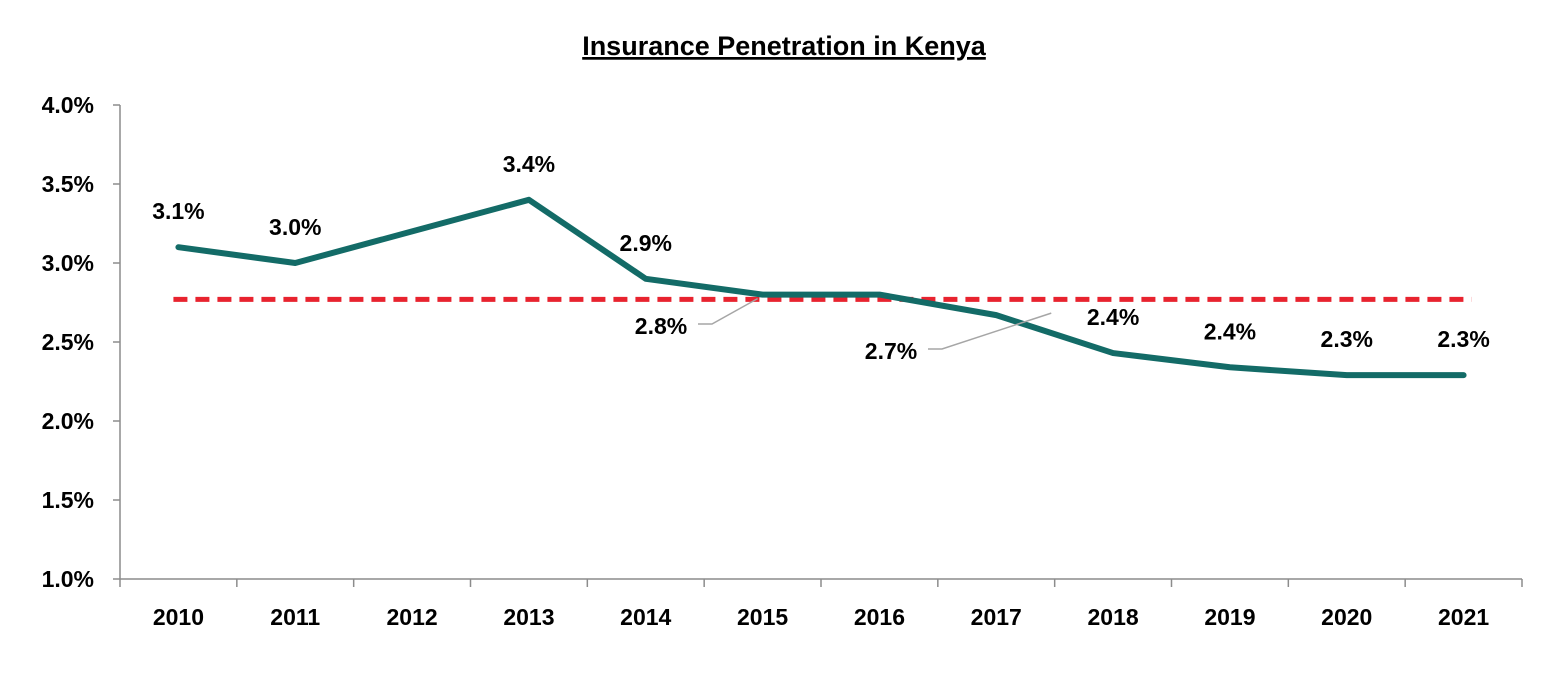 Image resolution: width=1558 pixels, height=684 pixels. I want to click on data-label: 2.9%, so click(646, 243).